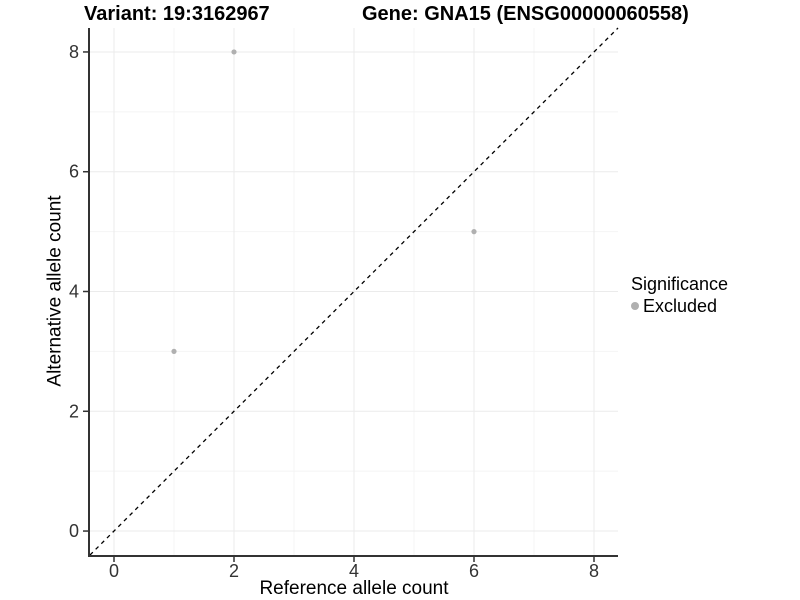  I want to click on y-axis-tick-label: 6, so click(74, 172).